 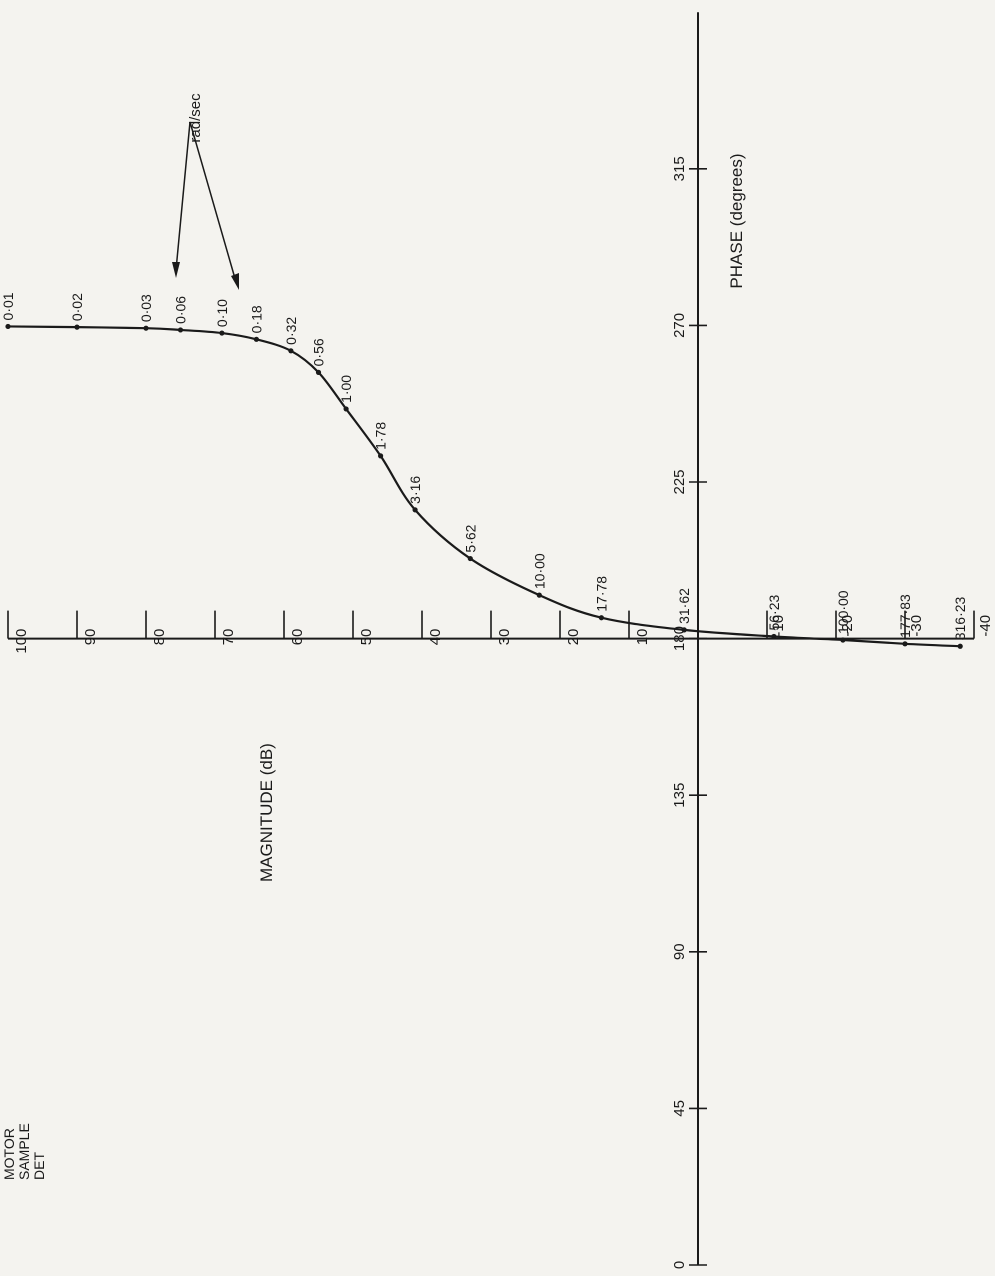 What do you see at coordinates (985, 626) in the screenshot?
I see `magnitude-tick-label: -40` at bounding box center [985, 626].